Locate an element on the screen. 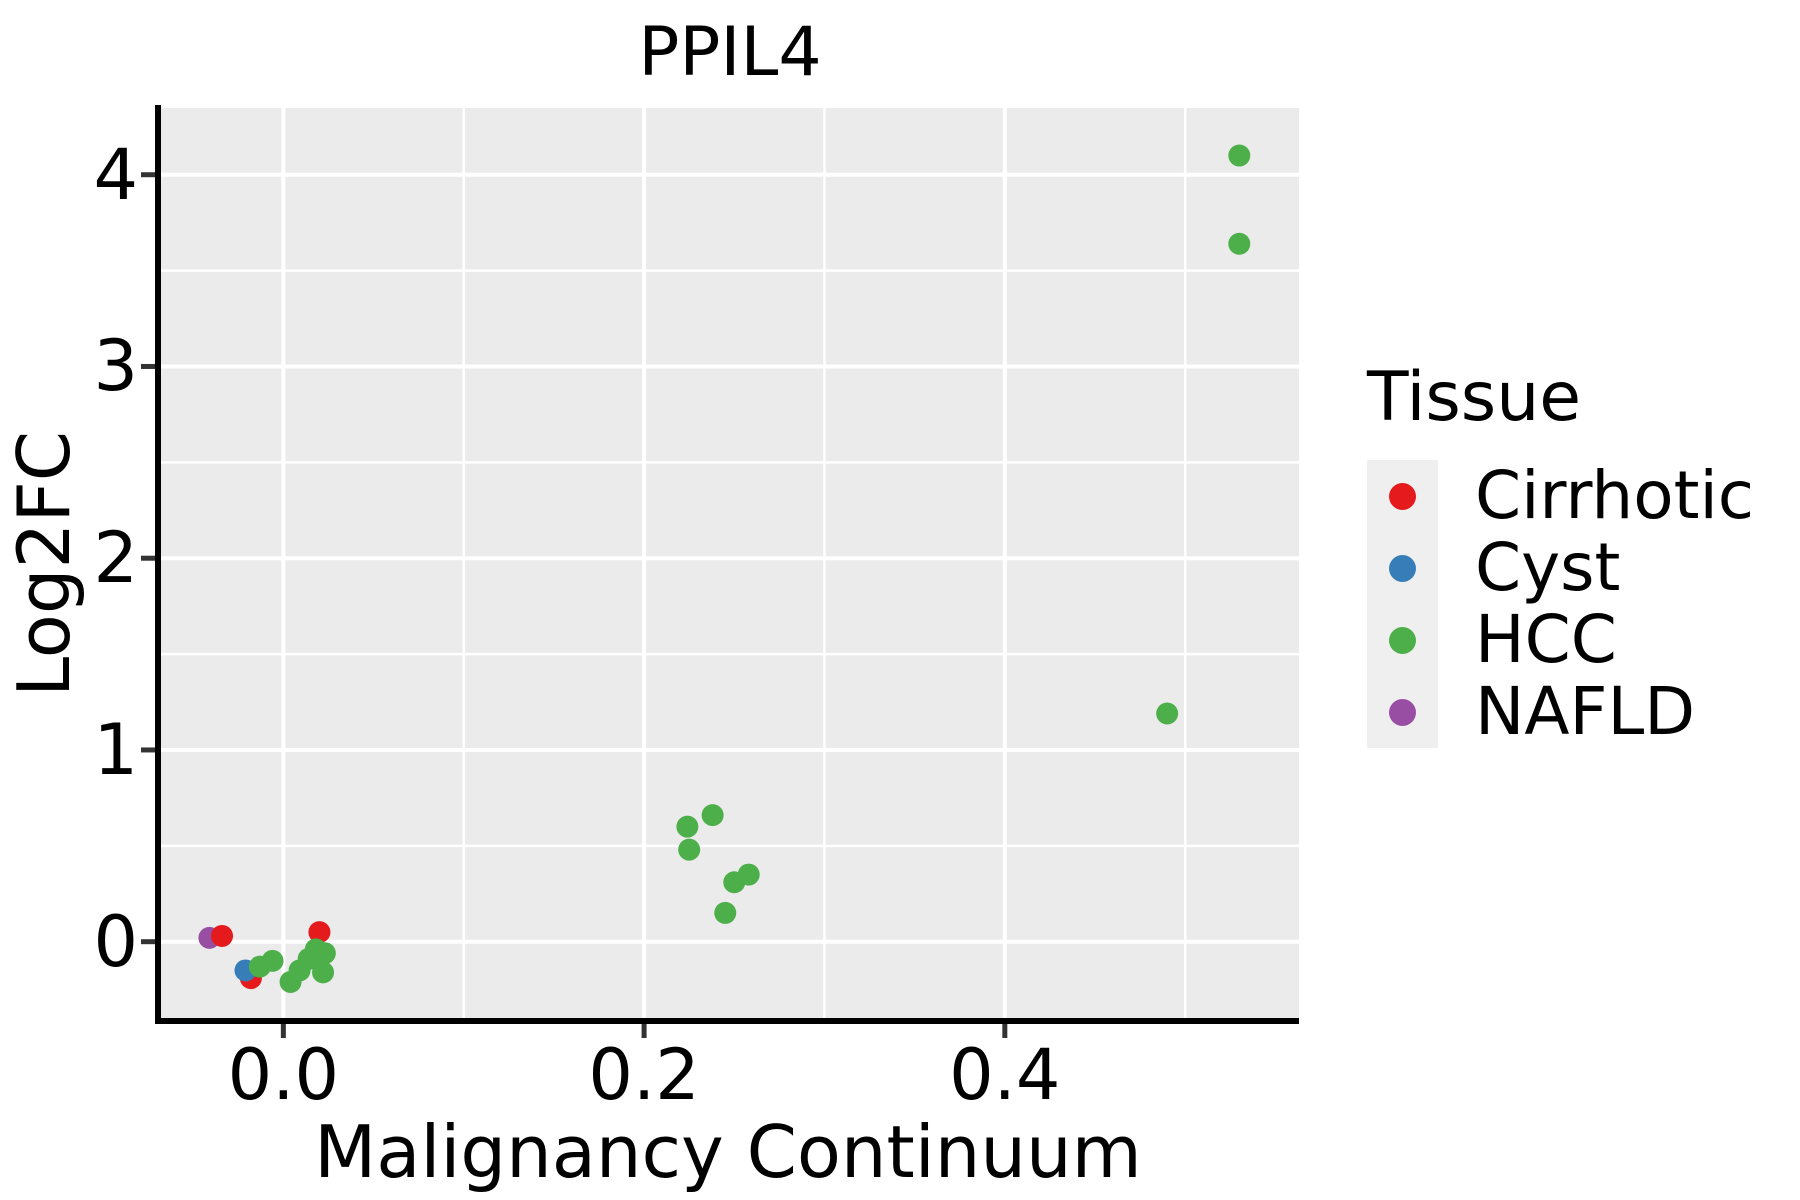 Image resolution: width=1800 pixels, height=1200 pixels. x-axis-label: Malignancy Continuum is located at coordinates (728, 1152).